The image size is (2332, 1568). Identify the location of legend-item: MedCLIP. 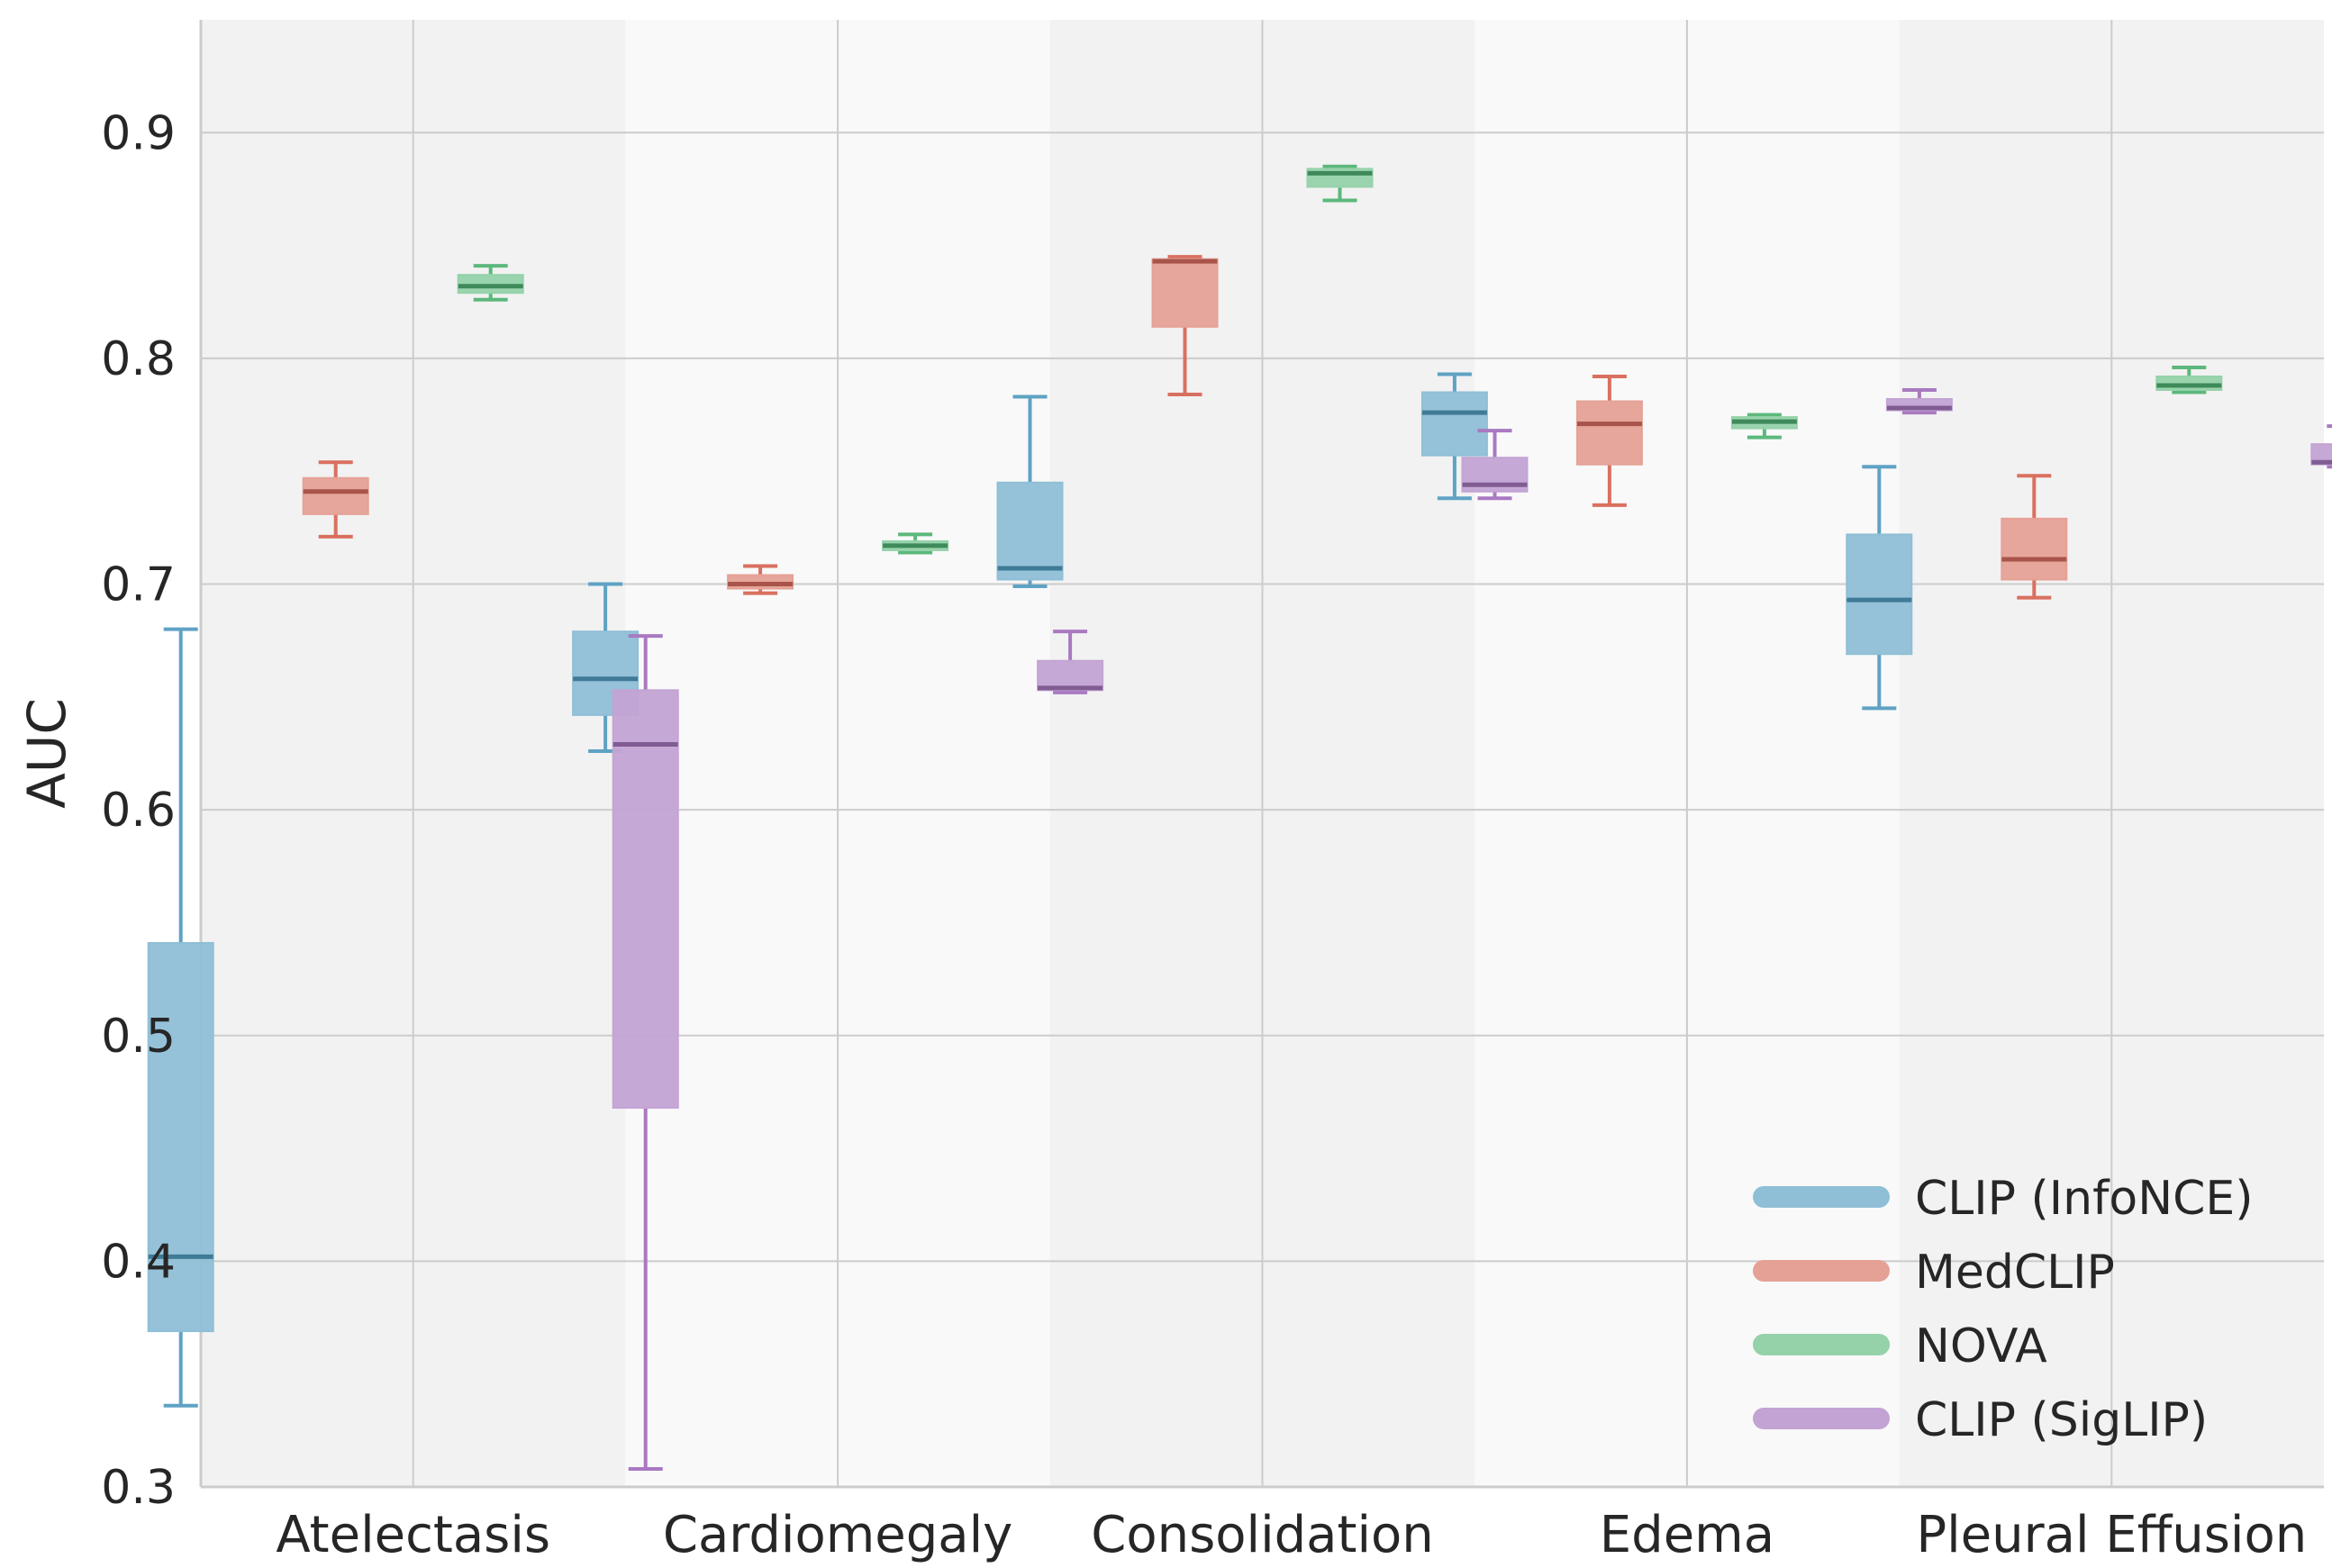
(1934, 1273).